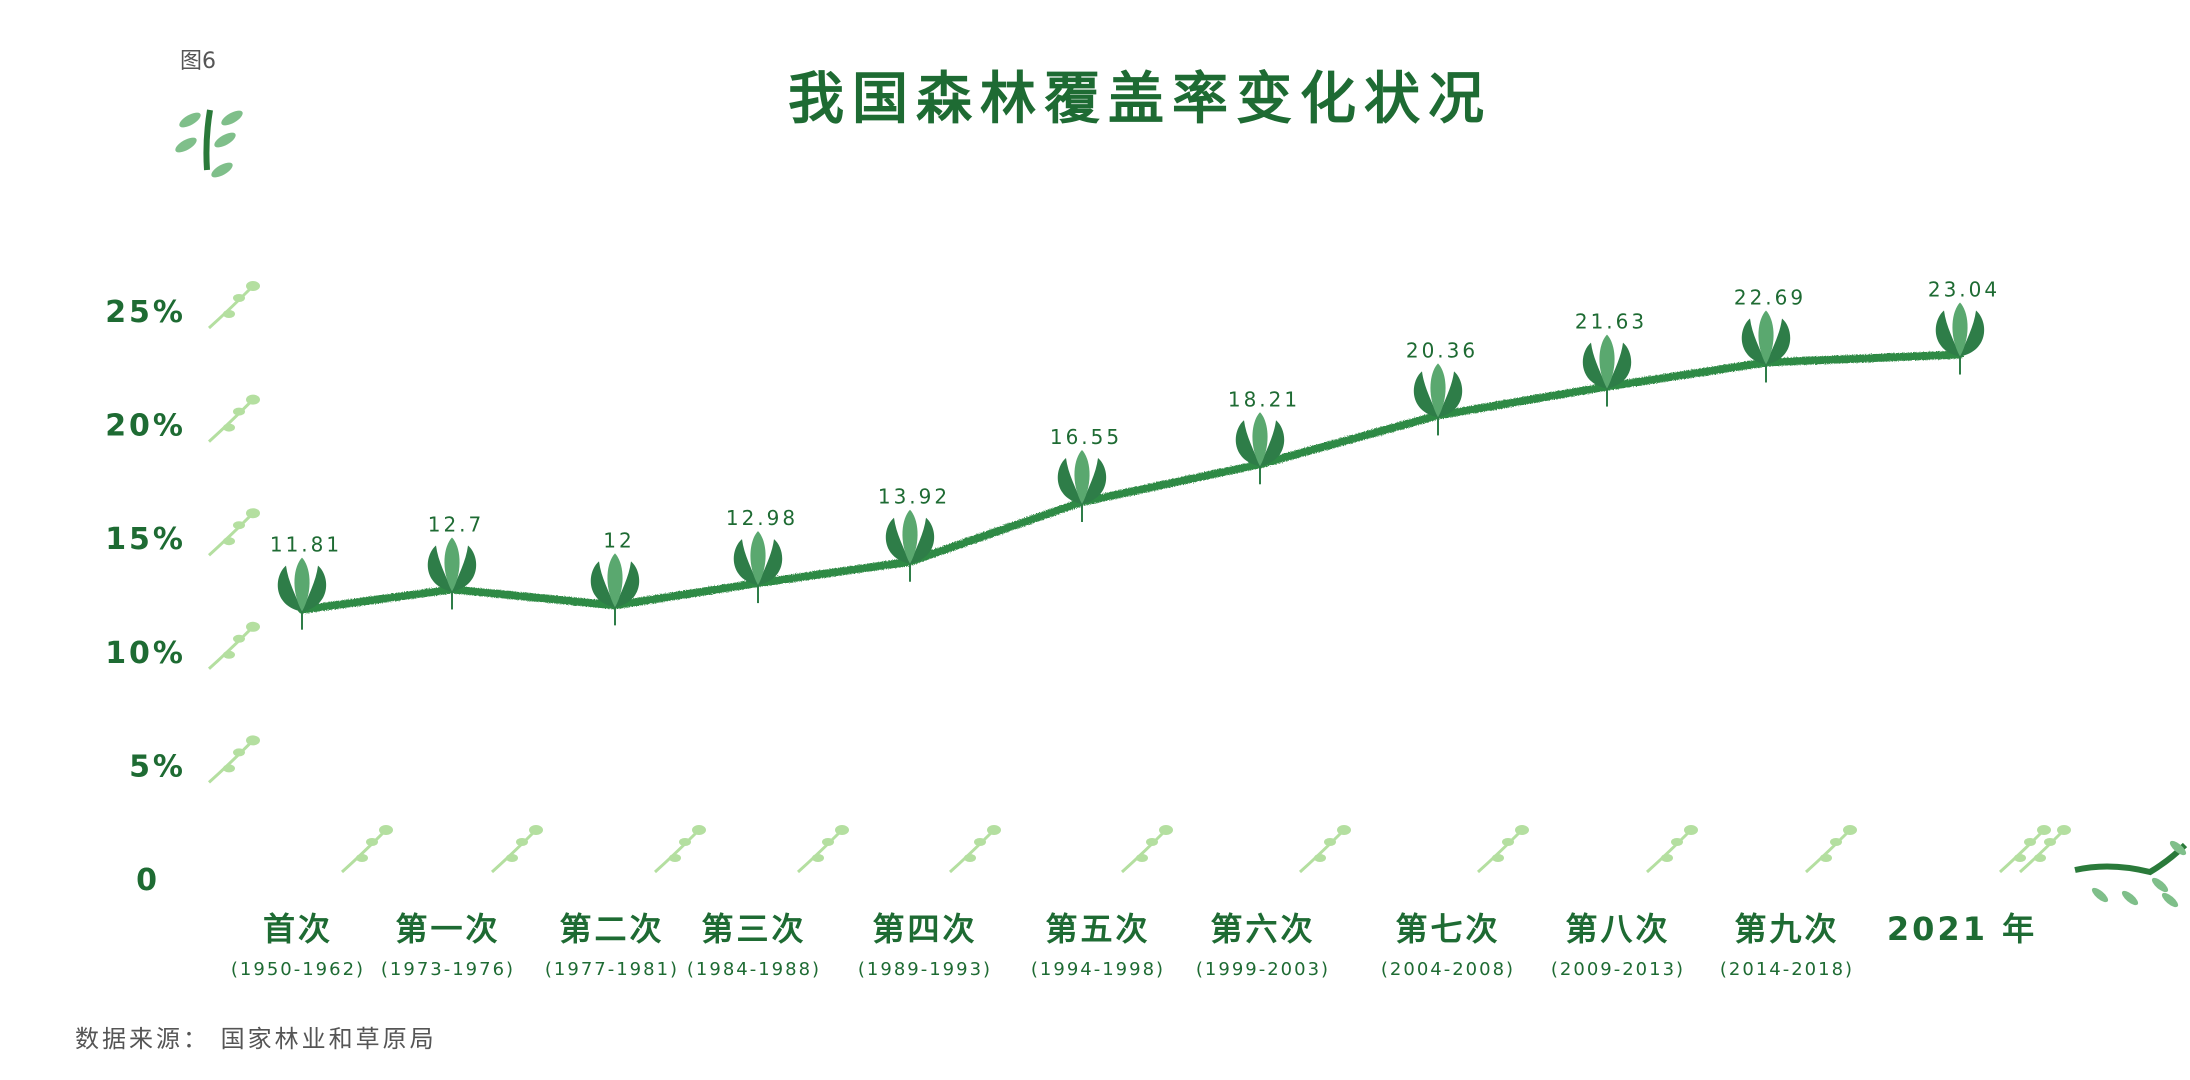 The image size is (2190, 1080). Describe the element at coordinates (306, 545) in the screenshot. I see `data-label: 11.81` at that location.